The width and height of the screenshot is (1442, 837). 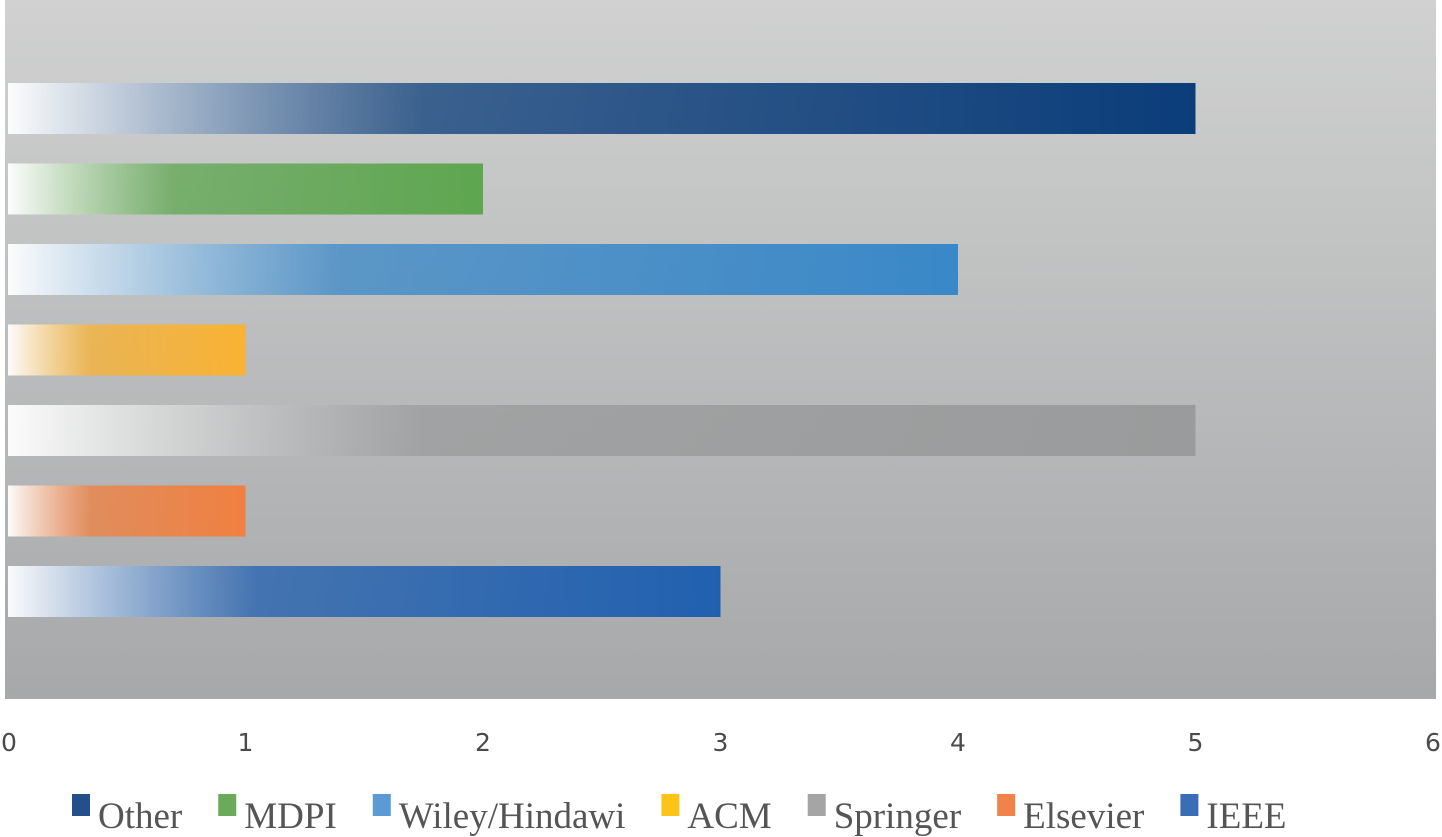 I want to click on bar-springer, so click(x=602, y=430).